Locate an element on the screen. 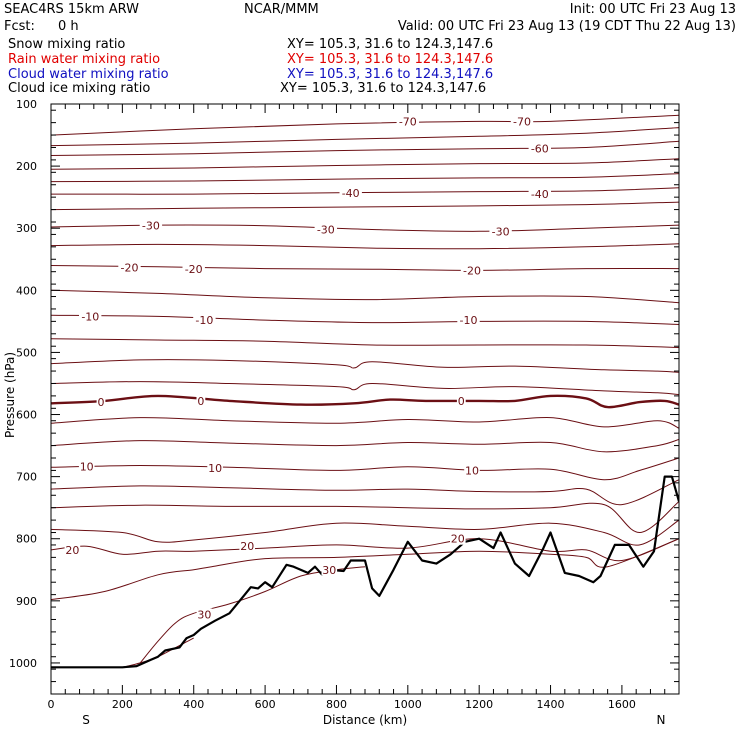 The width and height of the screenshot is (740, 740). field-name-cloud-ice: Cloud ice mixing ratio is located at coordinates (79, 88).